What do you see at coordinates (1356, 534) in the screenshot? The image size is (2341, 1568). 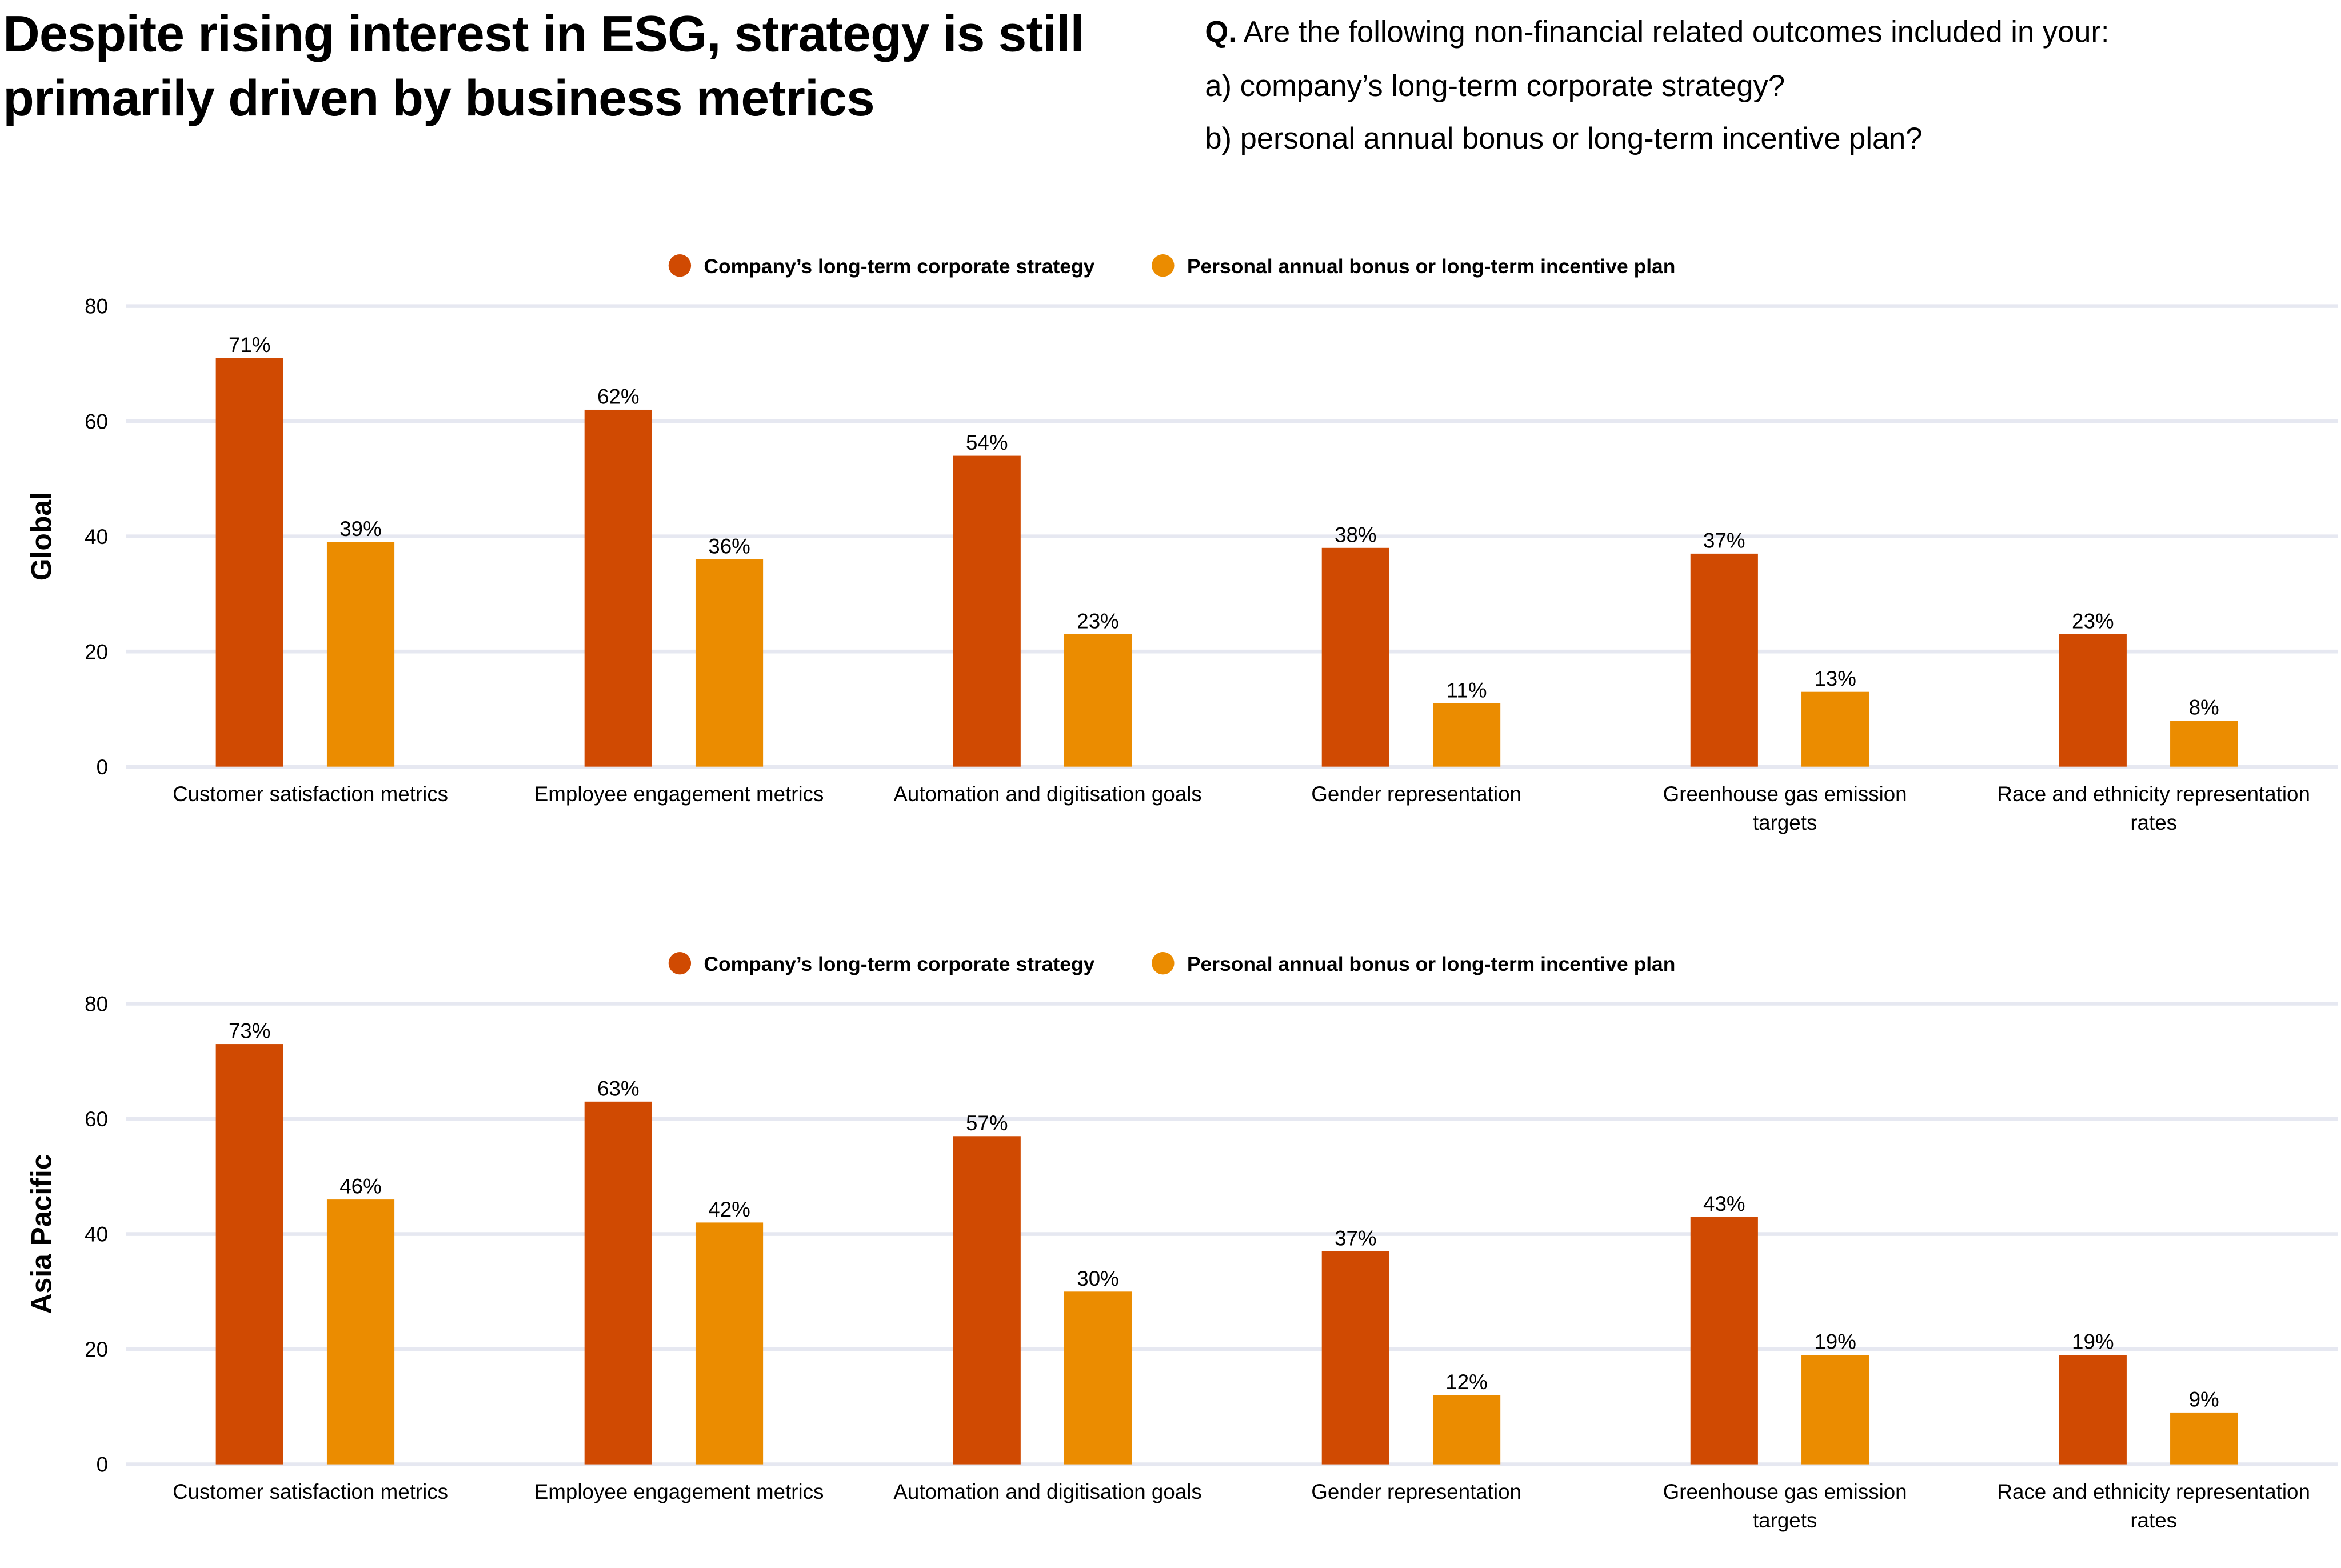 I see `data-label: 38%` at bounding box center [1356, 534].